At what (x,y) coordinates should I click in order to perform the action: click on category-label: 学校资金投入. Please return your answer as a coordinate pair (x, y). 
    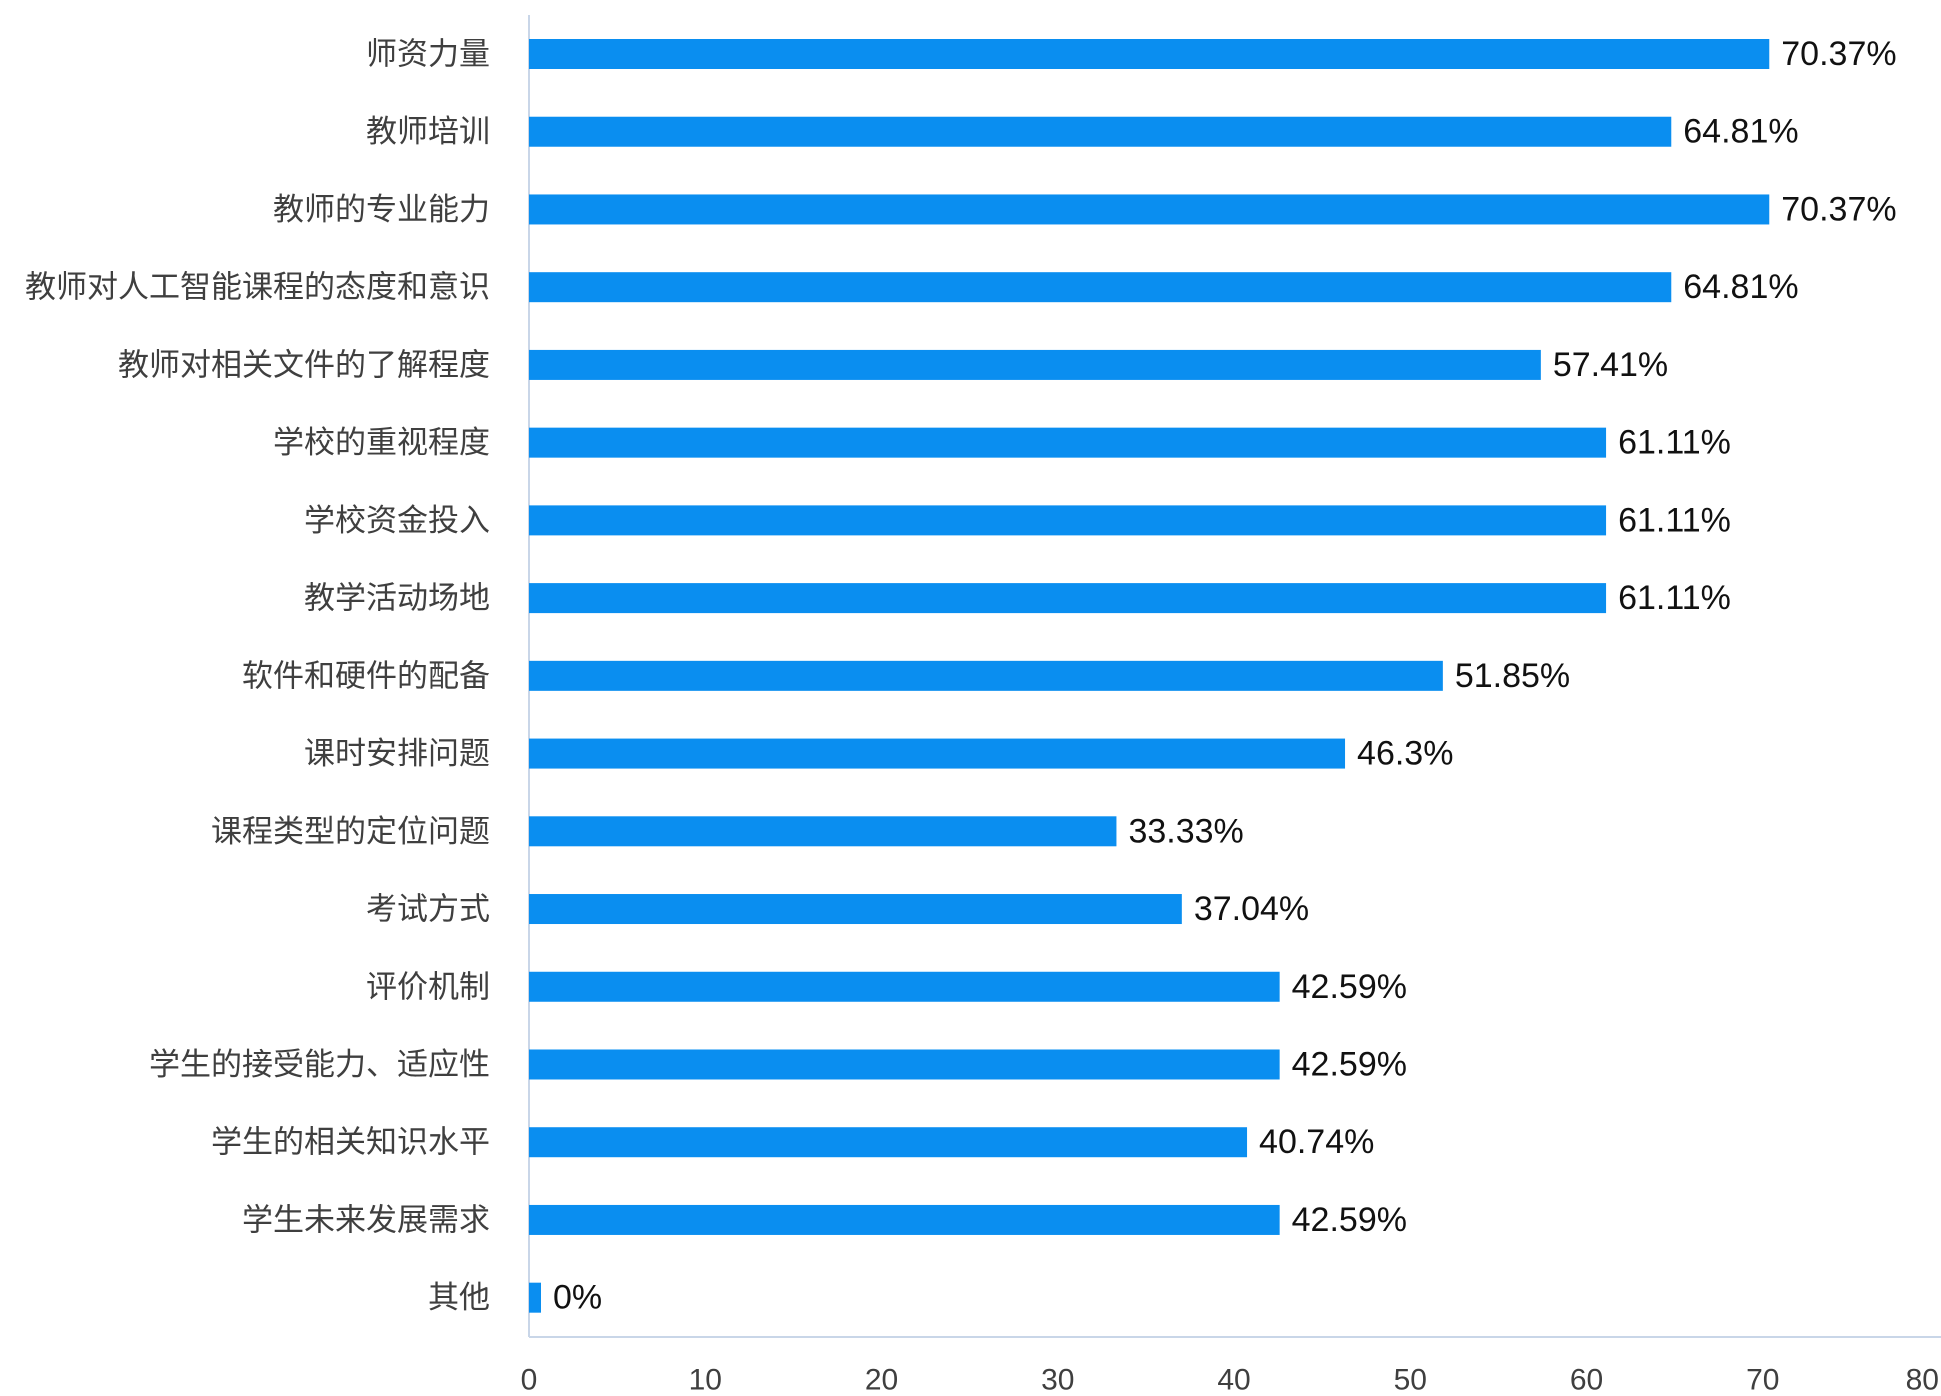
    Looking at the image, I should click on (397, 520).